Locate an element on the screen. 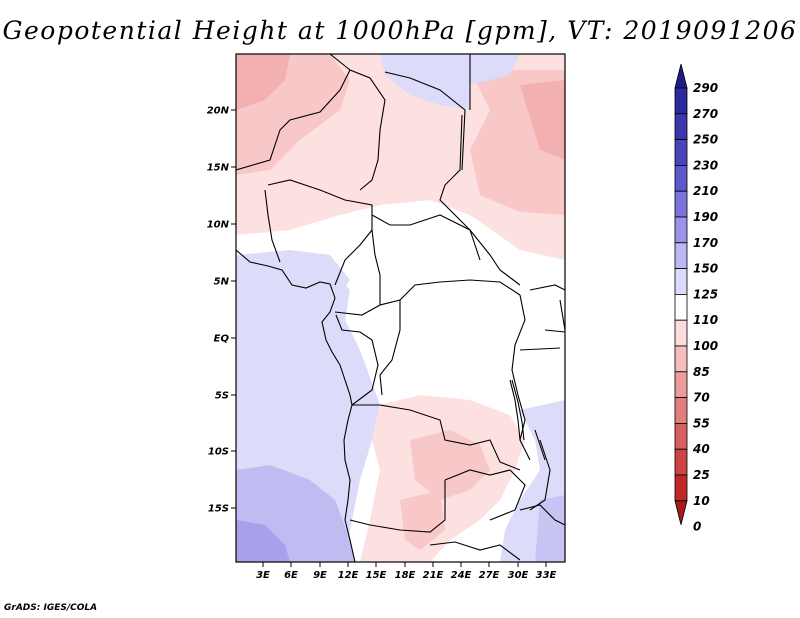  lat-label: 10S is located at coordinates (218, 452).